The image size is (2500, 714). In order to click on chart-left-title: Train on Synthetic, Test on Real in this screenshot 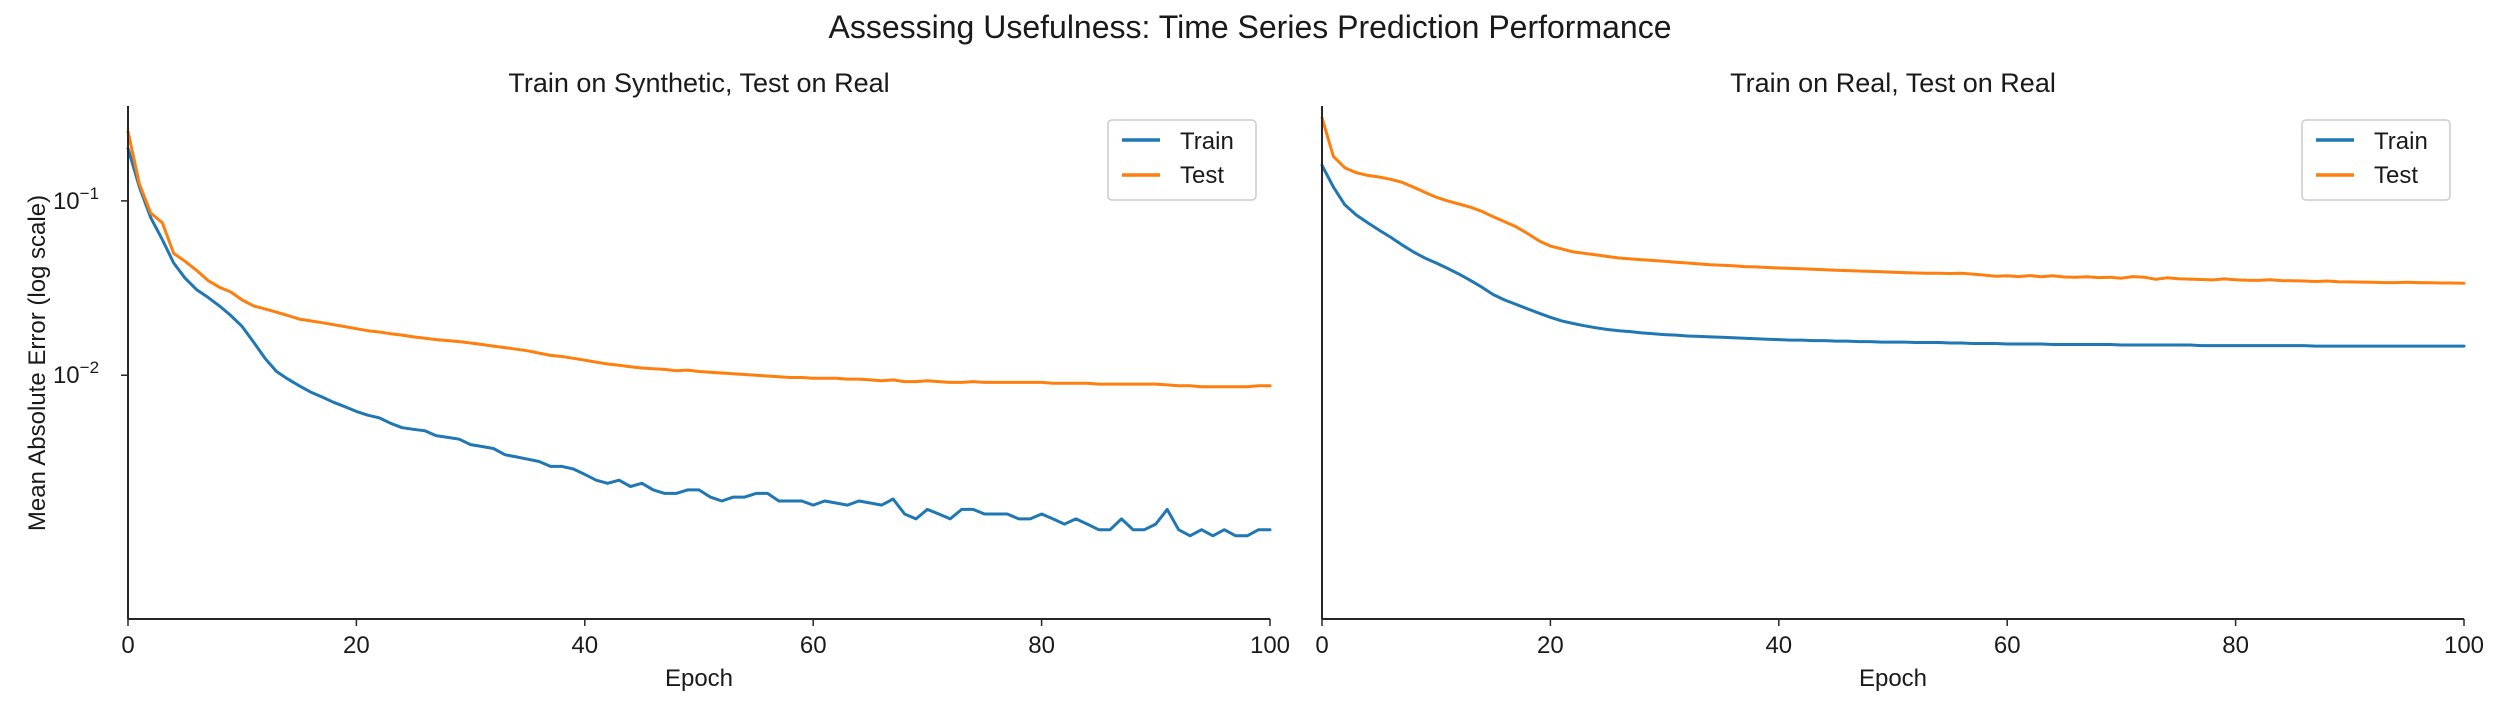, I will do `click(698, 83)`.